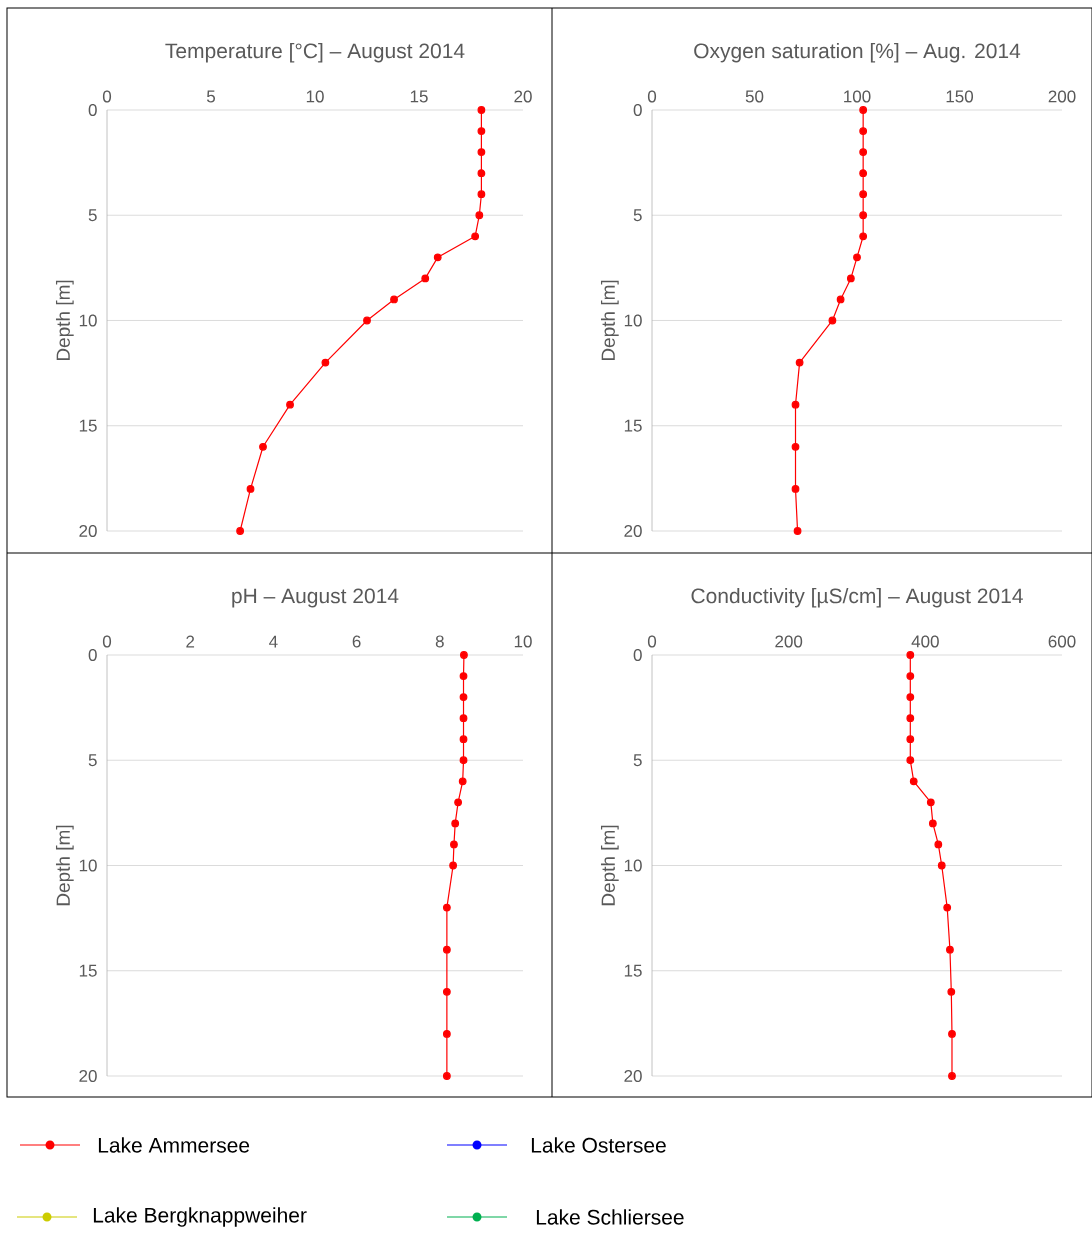 Image resolution: width=1092 pixels, height=1233 pixels. Describe the element at coordinates (925, 641) in the screenshot. I see `x-tick-label: 400` at that location.